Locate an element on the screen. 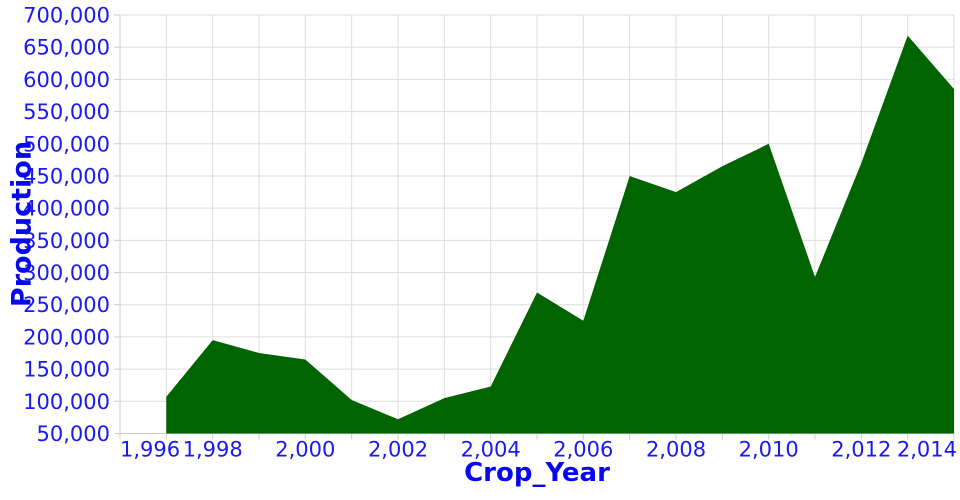 This screenshot has height=500, width=960. y-tick-label: 350,000 is located at coordinates (66, 241).